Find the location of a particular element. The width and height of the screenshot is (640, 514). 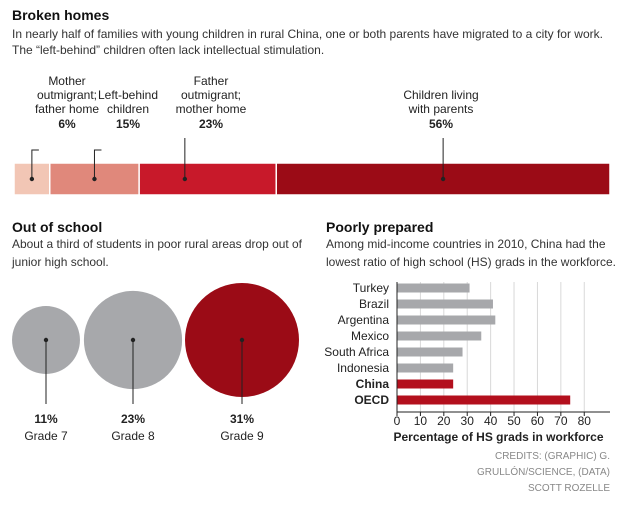

y-tick-label-line: Mexico is located at coordinates (370, 336).